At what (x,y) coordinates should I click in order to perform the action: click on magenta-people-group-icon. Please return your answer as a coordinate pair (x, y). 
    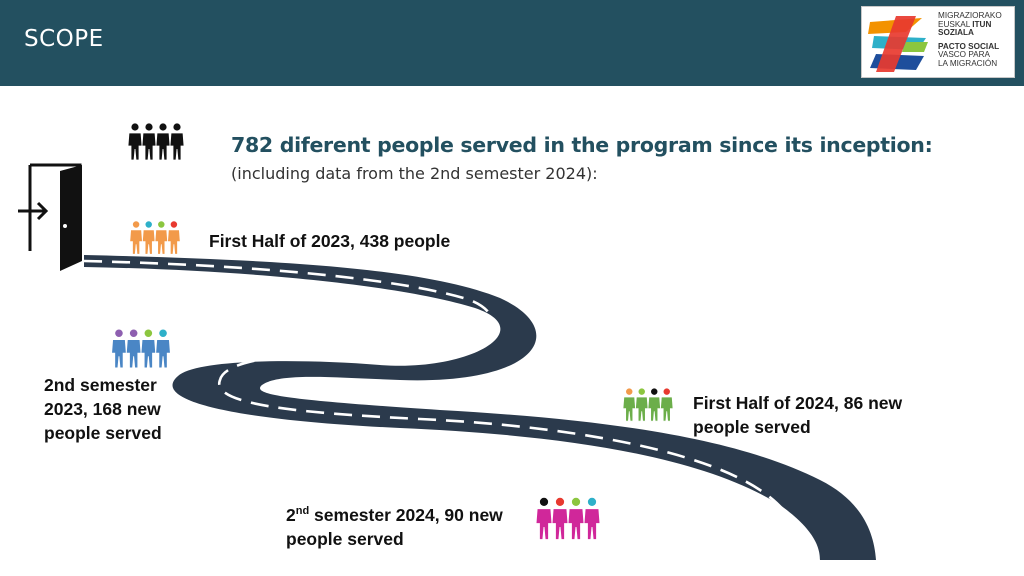
    Looking at the image, I should click on (568, 519).